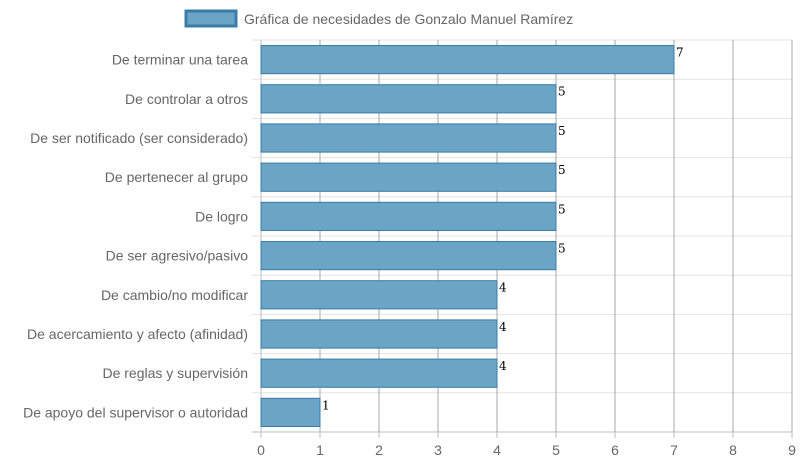 The image size is (800, 466). Describe the element at coordinates (175, 373) in the screenshot. I see `category-label: De reglas y supervisión` at that location.